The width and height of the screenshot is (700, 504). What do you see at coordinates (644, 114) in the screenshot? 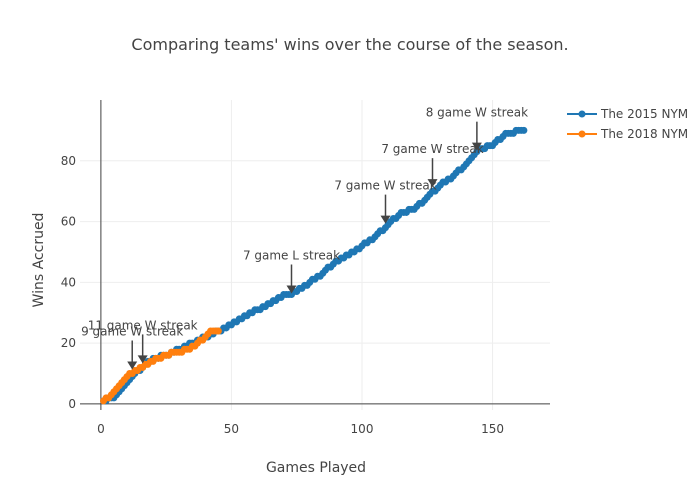
I see `legend-label: The 2015 NYM` at bounding box center [644, 114].